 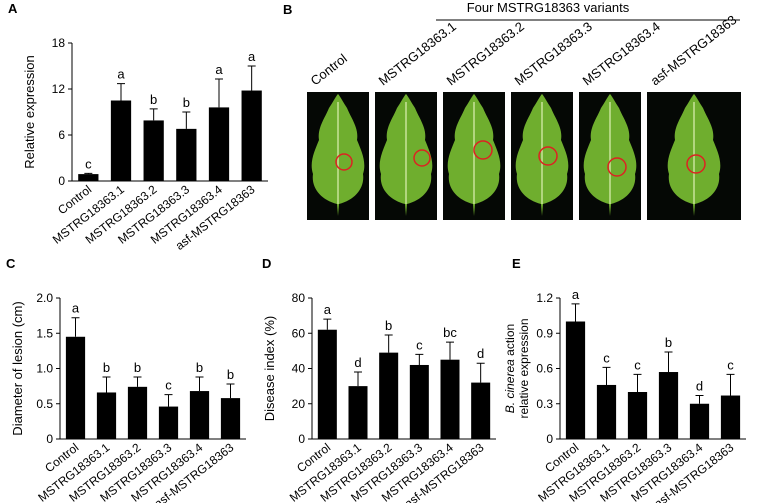 What do you see at coordinates (450, 332) in the screenshot?
I see `significance-letter: bc` at bounding box center [450, 332].